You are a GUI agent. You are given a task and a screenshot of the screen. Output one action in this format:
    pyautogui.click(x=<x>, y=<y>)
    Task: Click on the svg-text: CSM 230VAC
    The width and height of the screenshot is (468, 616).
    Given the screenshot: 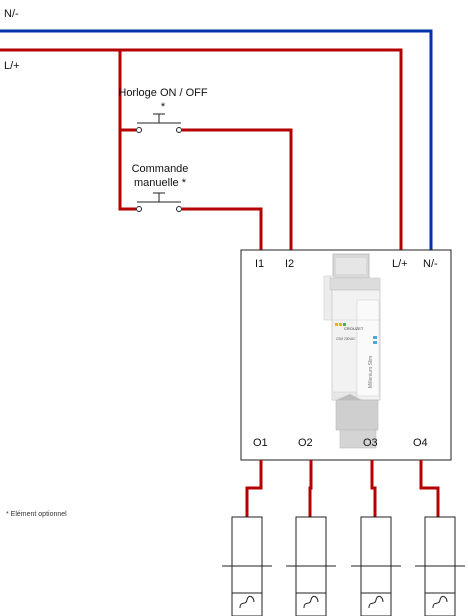 What is the action you would take?
    pyautogui.click(x=346, y=339)
    